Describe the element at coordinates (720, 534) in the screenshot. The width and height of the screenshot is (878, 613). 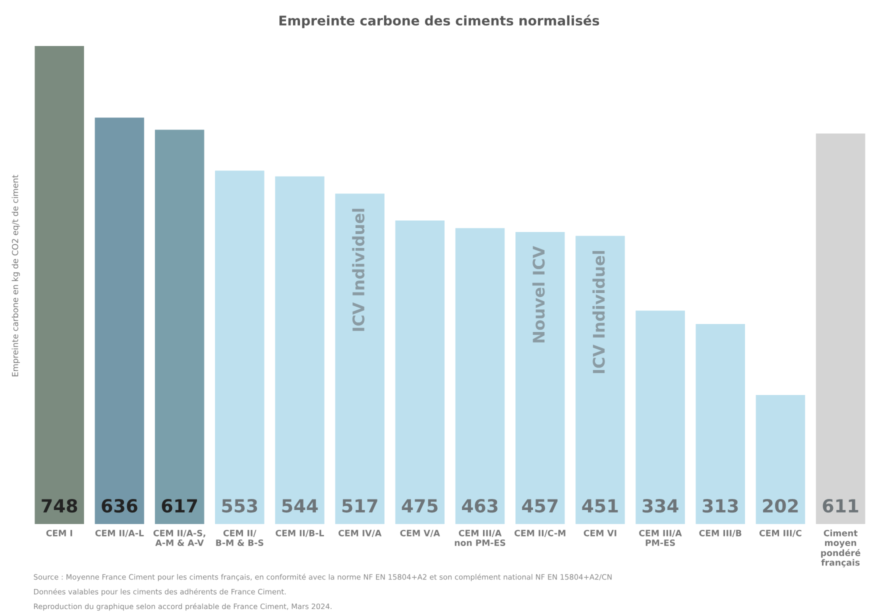
I see `x-tick-label: CEM III/B` at that location.